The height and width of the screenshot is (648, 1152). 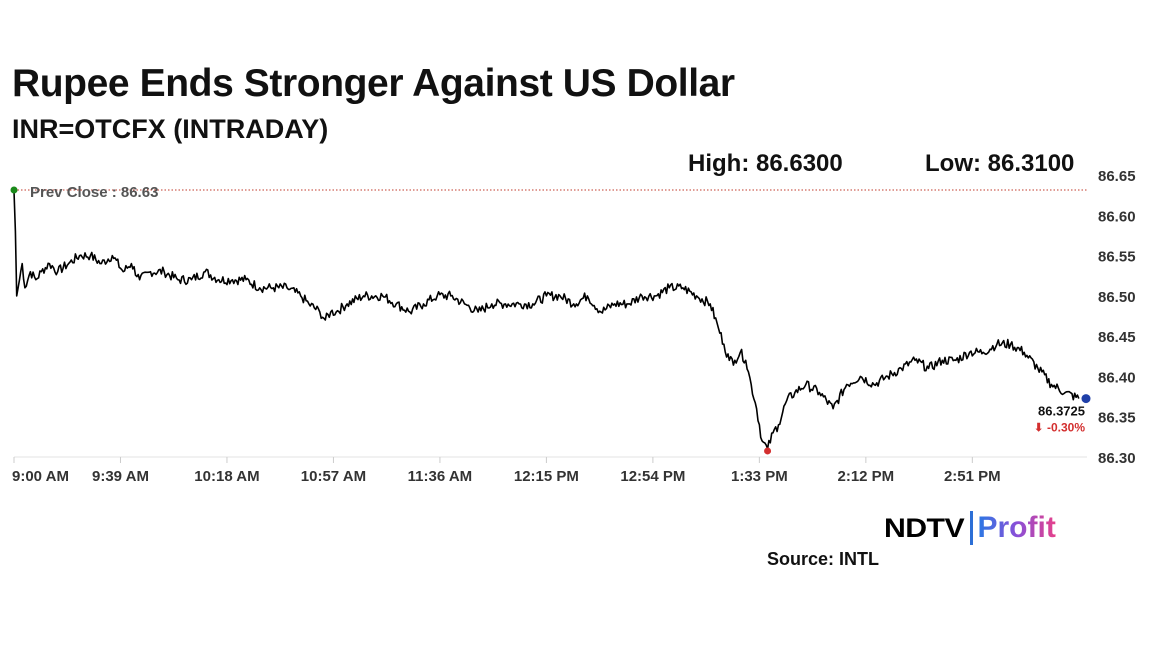 I want to click on y-tick-label: 86.65, so click(x=1117, y=176).